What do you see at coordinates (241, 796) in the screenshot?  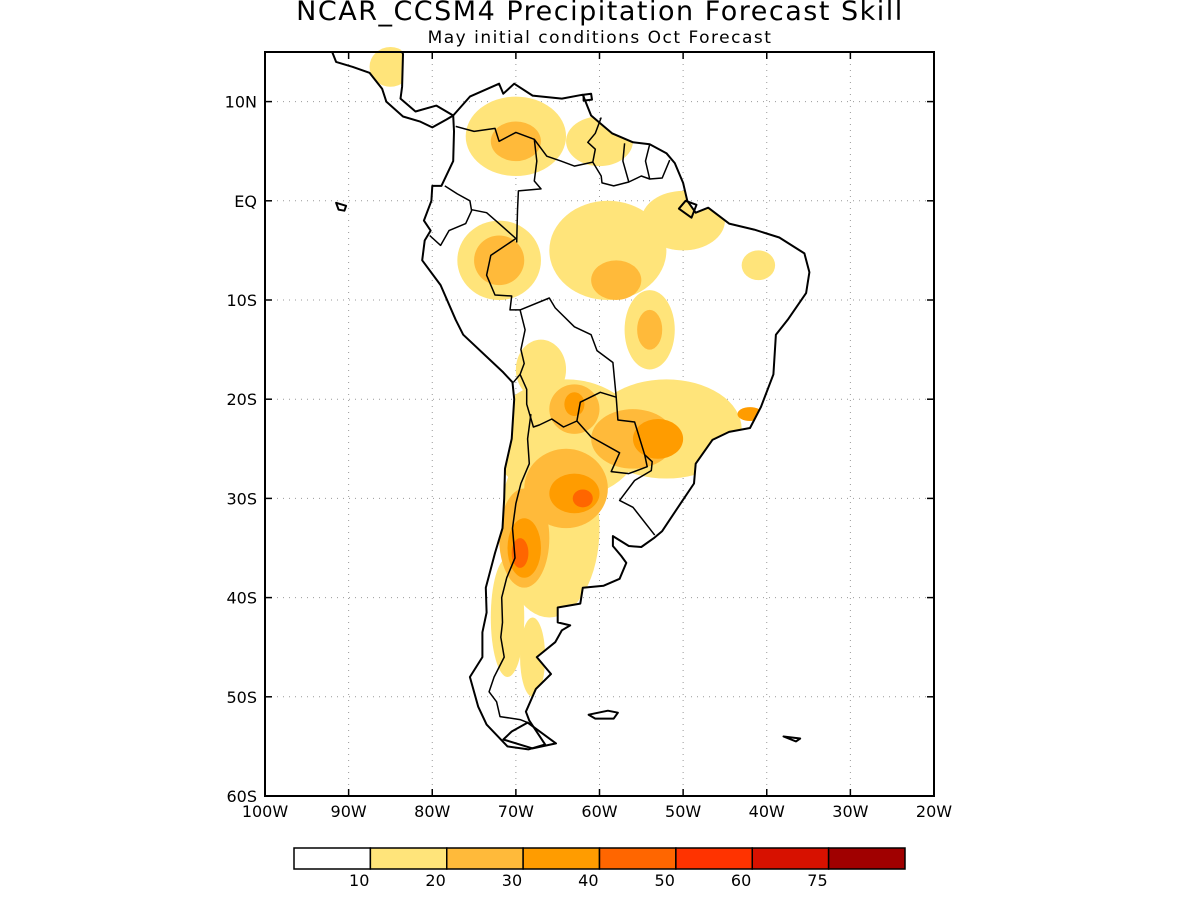 I see `lat-tick-label: 60S` at bounding box center [241, 796].